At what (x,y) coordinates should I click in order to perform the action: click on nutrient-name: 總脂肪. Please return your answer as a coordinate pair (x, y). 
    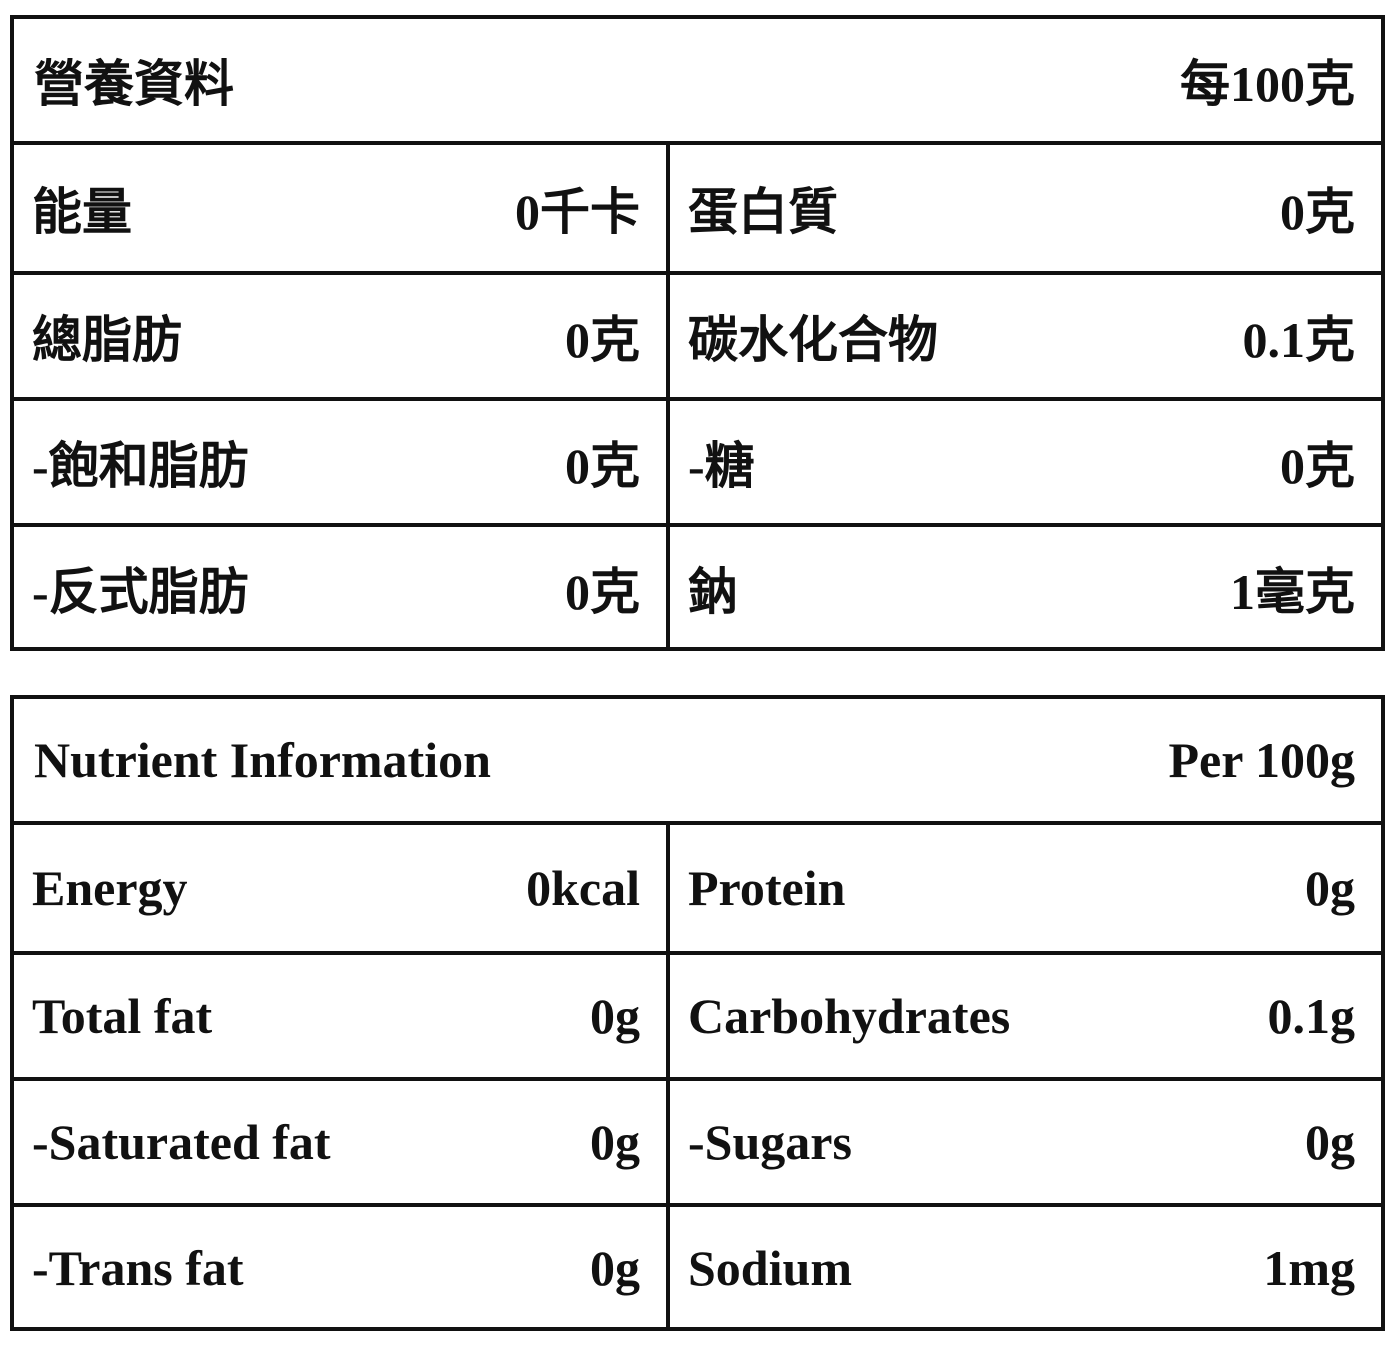
    Looking at the image, I should click on (107, 340).